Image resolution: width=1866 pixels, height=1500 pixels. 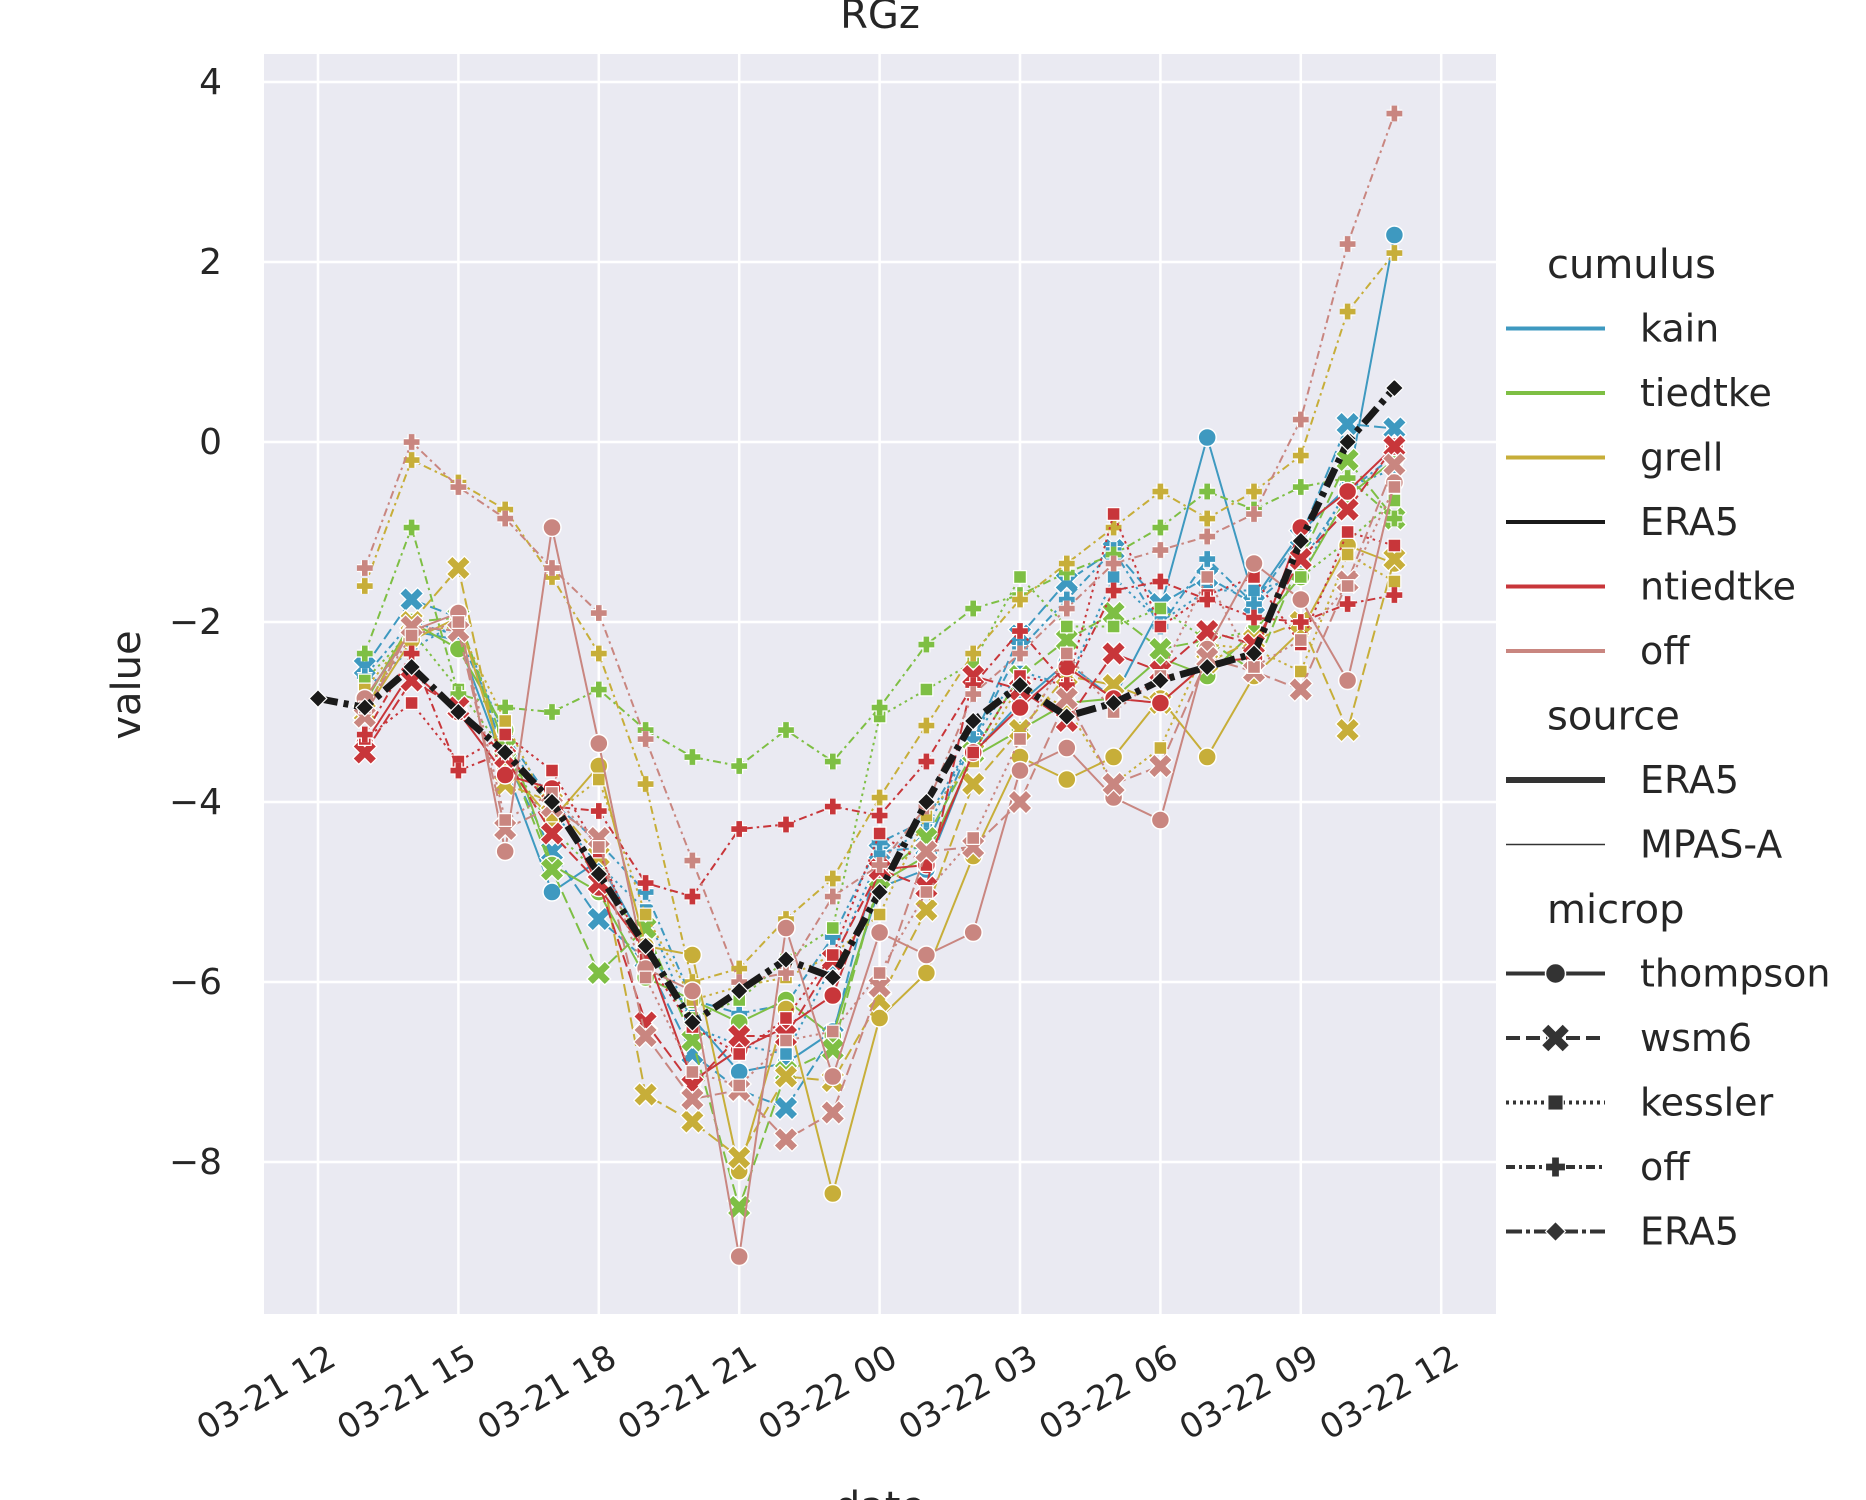 What do you see at coordinates (968, 1392) in the screenshot?
I see `x-tick-label: 03-22 03` at bounding box center [968, 1392].